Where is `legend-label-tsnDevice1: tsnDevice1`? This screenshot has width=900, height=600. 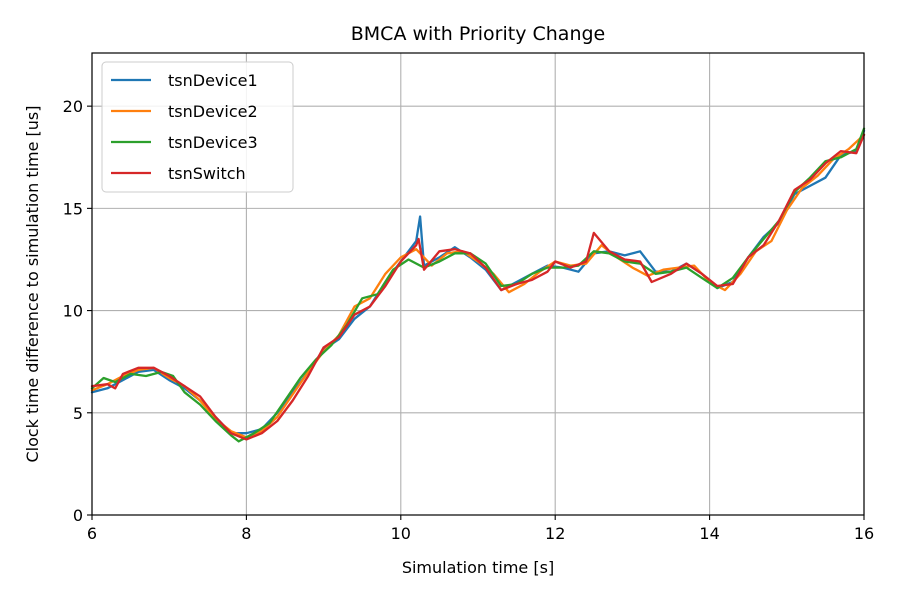 legend-label-tsnDevice1: tsnDevice1 is located at coordinates (213, 80).